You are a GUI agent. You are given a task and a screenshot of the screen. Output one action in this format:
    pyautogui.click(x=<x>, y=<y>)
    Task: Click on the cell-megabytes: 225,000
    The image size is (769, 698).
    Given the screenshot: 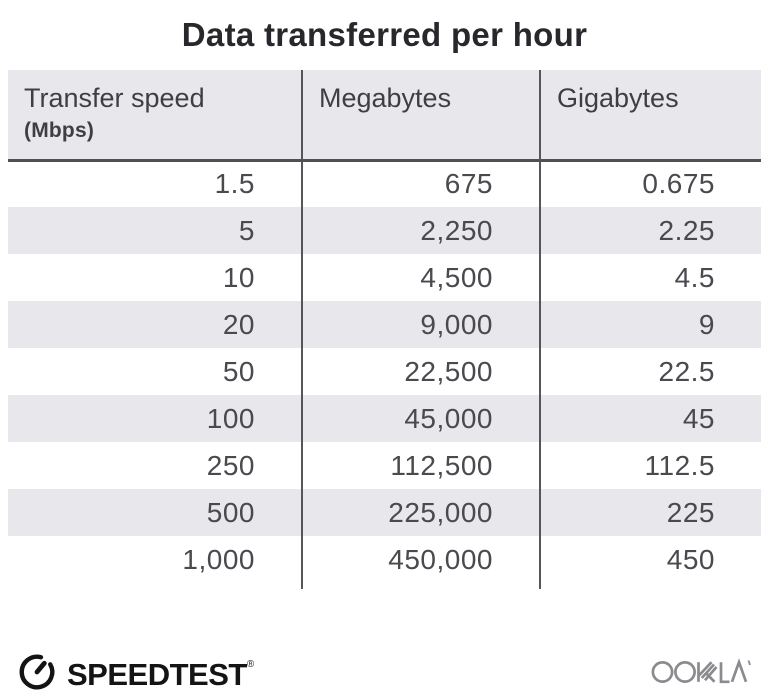 What is the action you would take?
    pyautogui.click(x=420, y=512)
    